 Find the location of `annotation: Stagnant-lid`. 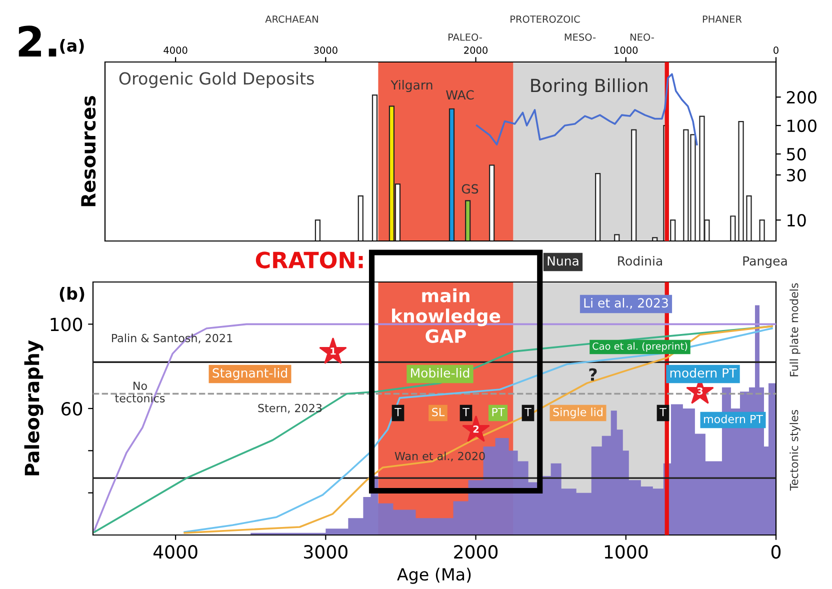

annotation: Stagnant-lid is located at coordinates (249, 374).